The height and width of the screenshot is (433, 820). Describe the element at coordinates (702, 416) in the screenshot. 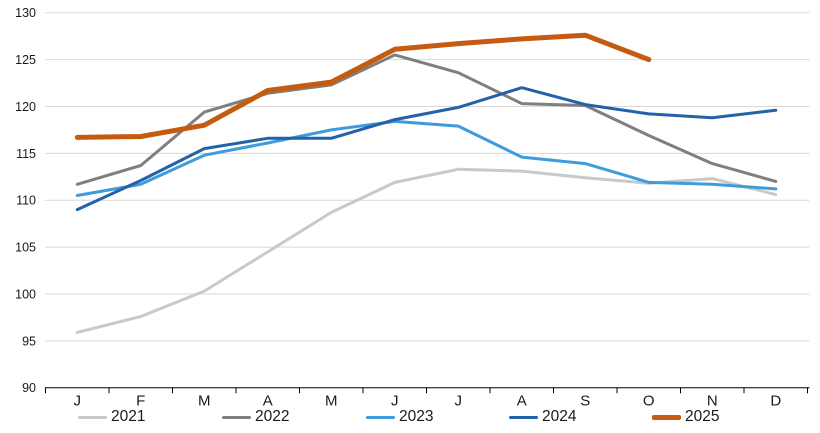

I see `legend-label: 2025` at that location.